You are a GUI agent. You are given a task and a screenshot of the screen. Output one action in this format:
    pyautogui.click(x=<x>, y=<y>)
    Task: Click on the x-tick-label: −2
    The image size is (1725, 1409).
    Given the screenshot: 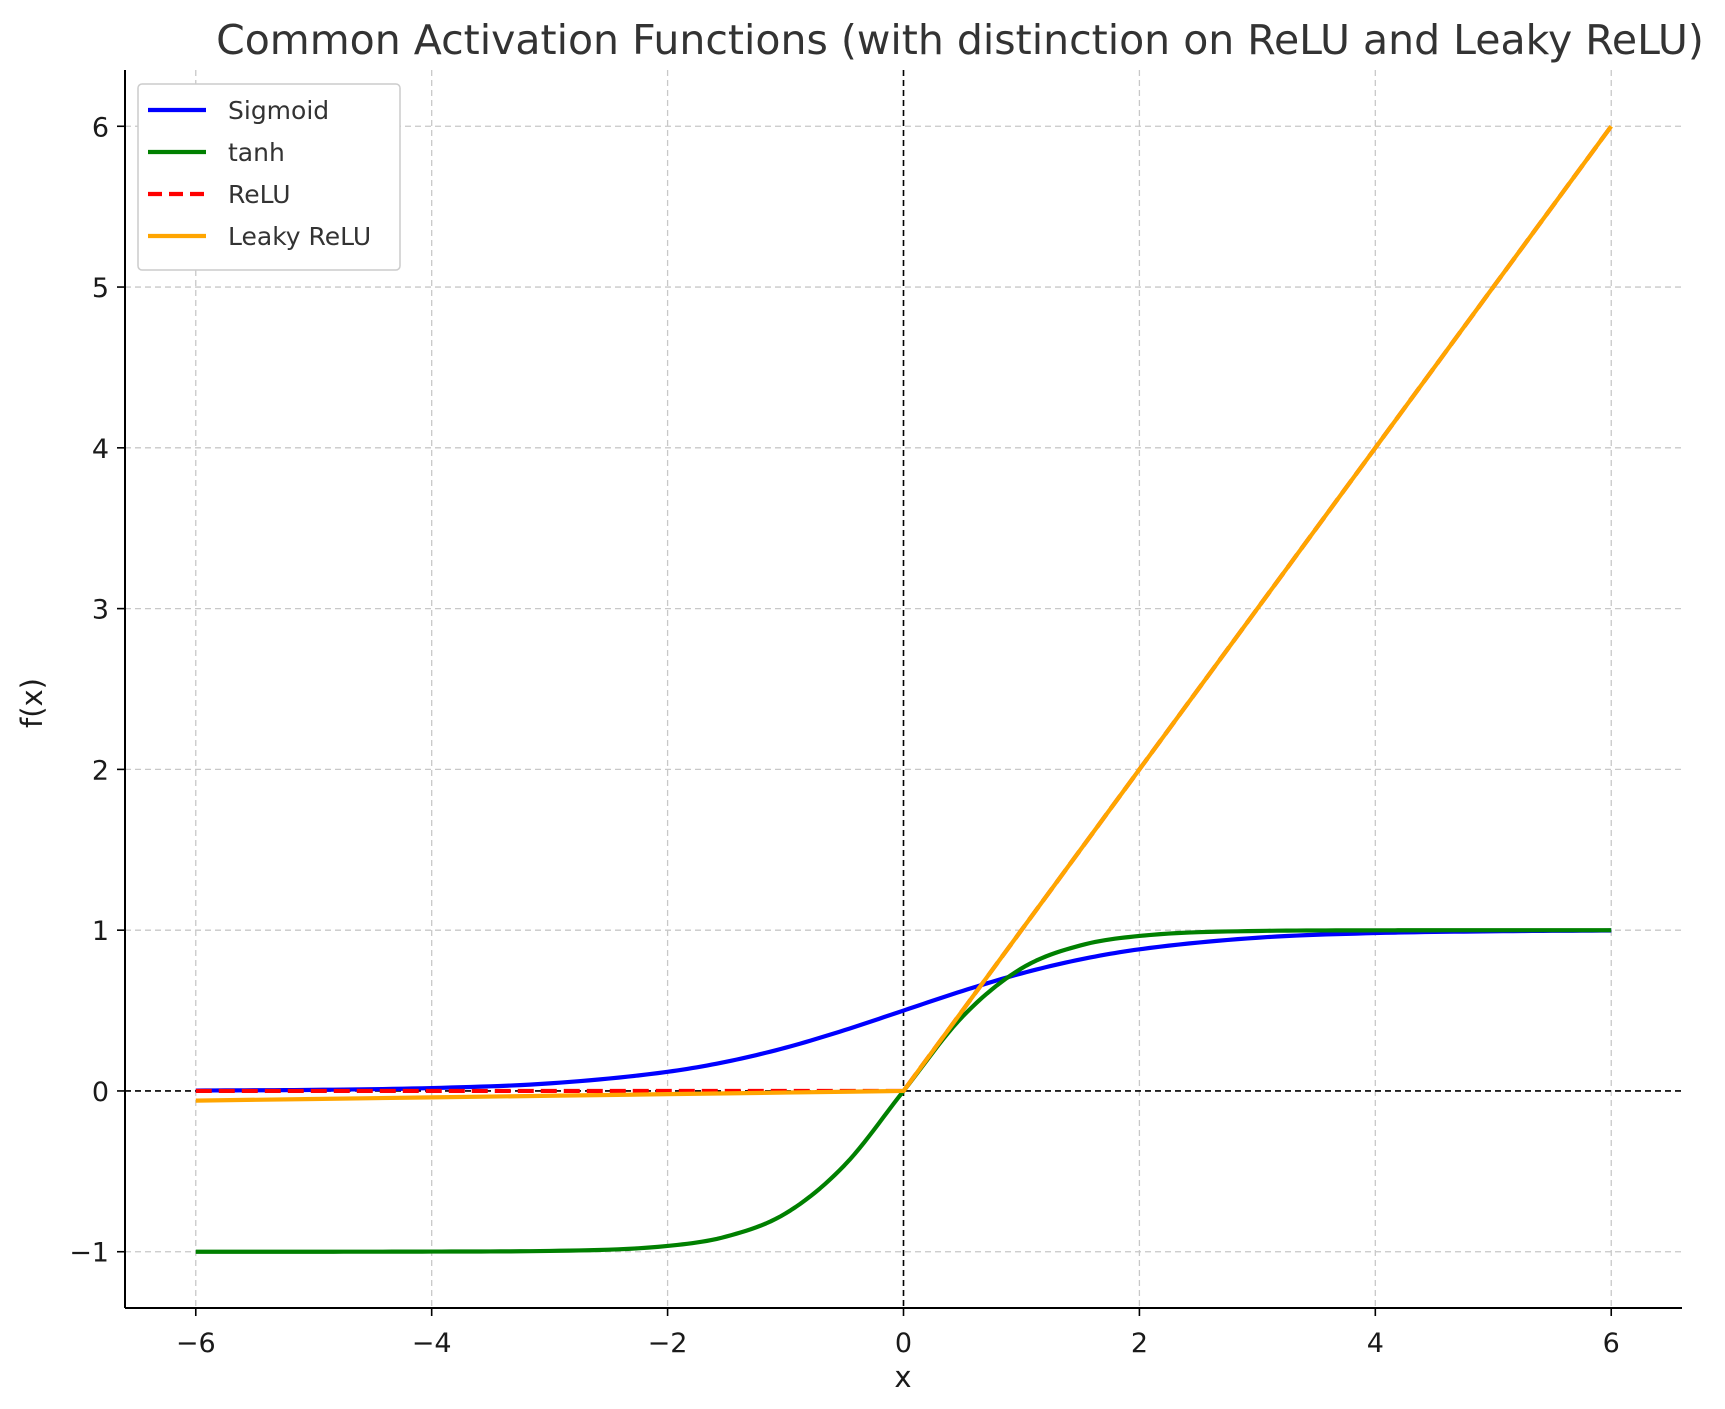 What is the action you would take?
    pyautogui.click(x=668, y=1343)
    